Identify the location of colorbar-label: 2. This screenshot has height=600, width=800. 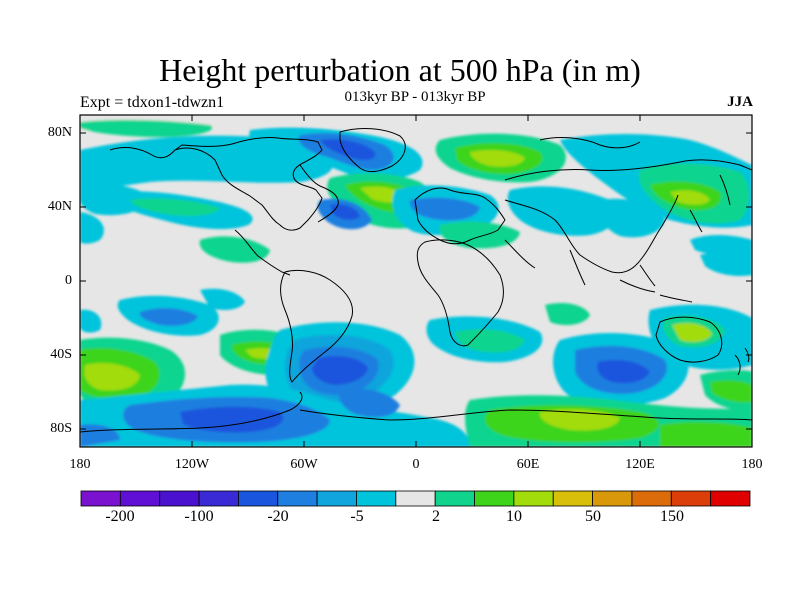
(436, 516).